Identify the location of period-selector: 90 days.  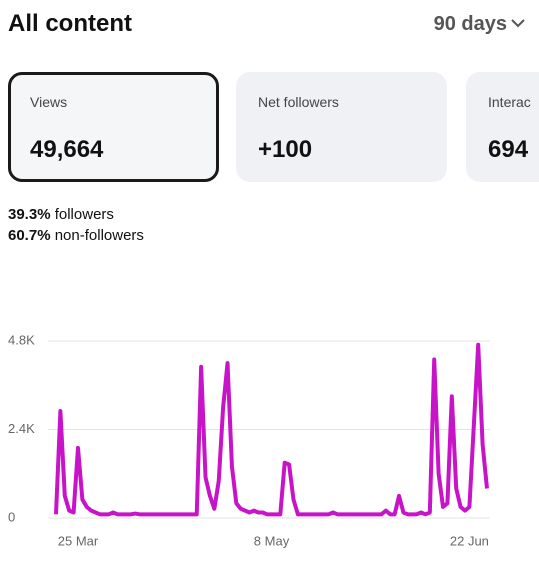
(470, 24).